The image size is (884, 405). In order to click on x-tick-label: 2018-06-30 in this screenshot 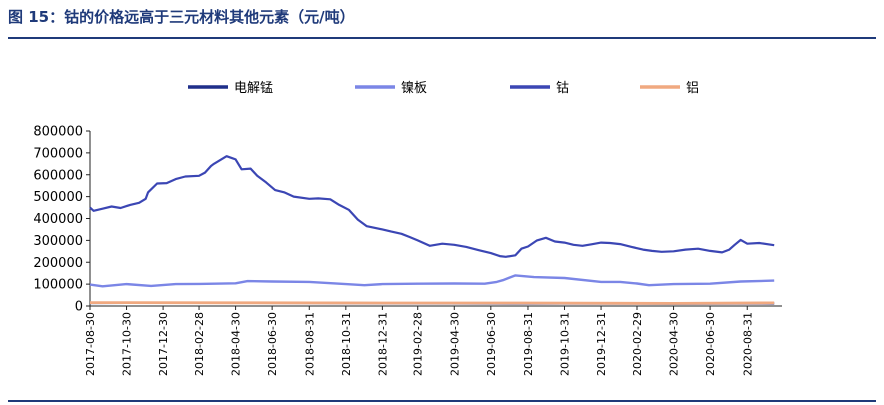, I will do `click(272, 344)`.